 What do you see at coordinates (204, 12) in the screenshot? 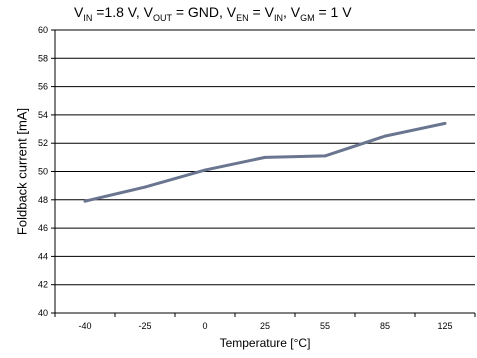
I see `title-text-part: = GND, V` at bounding box center [204, 12].